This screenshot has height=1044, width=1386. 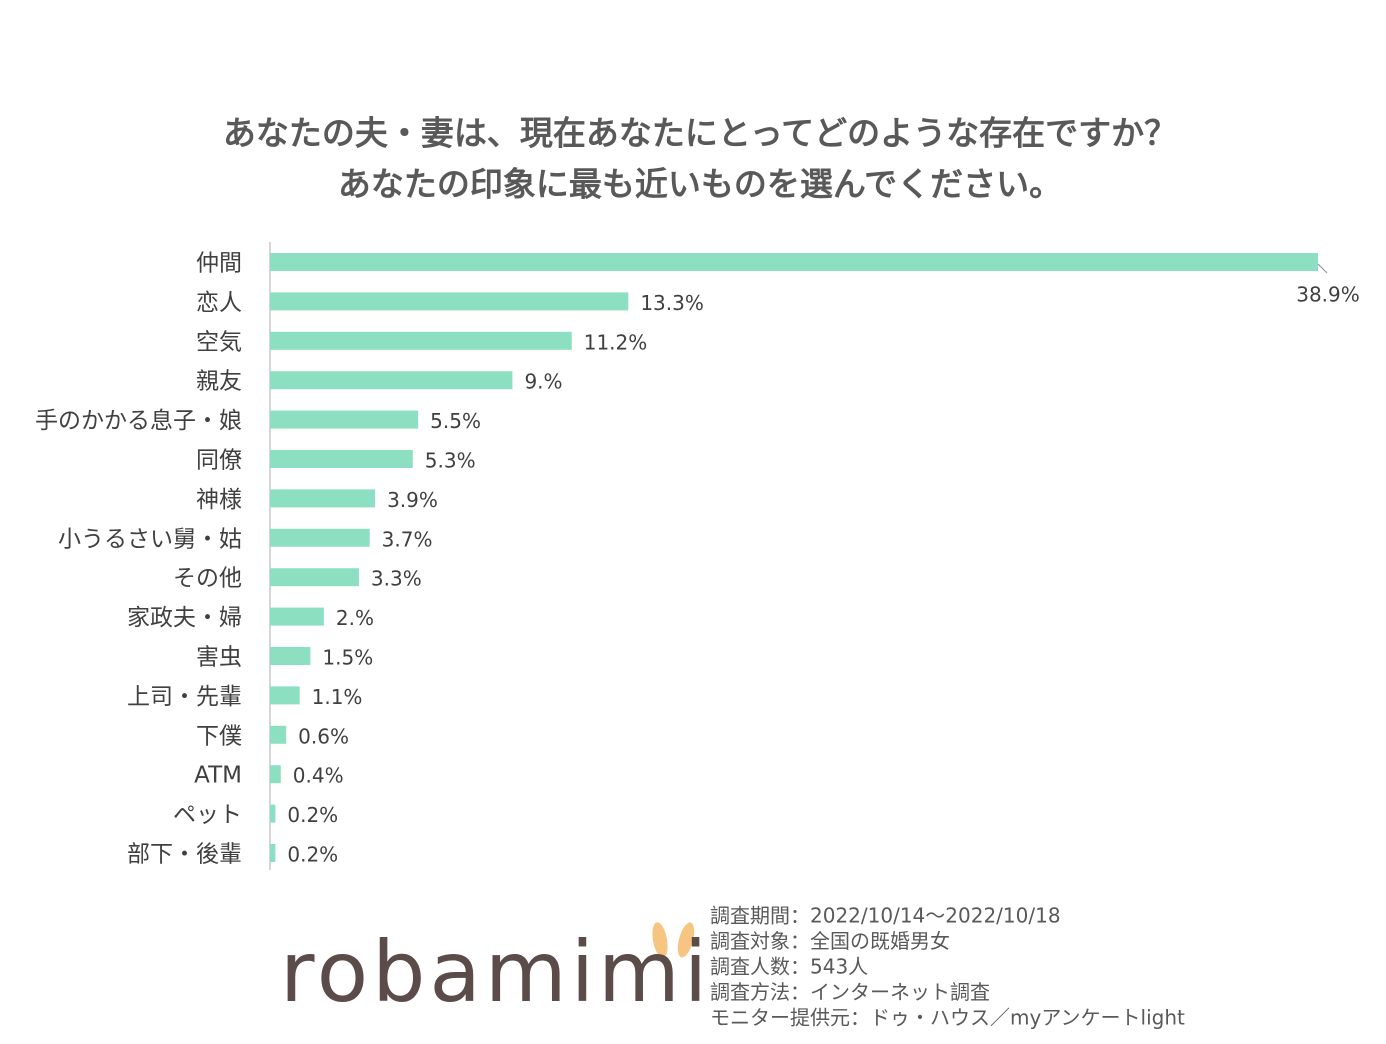 What do you see at coordinates (700, 133) in the screenshot?
I see `chart-title: あなたの夫・妻は、現在あなたにとってどのような存在ですか？` at bounding box center [700, 133].